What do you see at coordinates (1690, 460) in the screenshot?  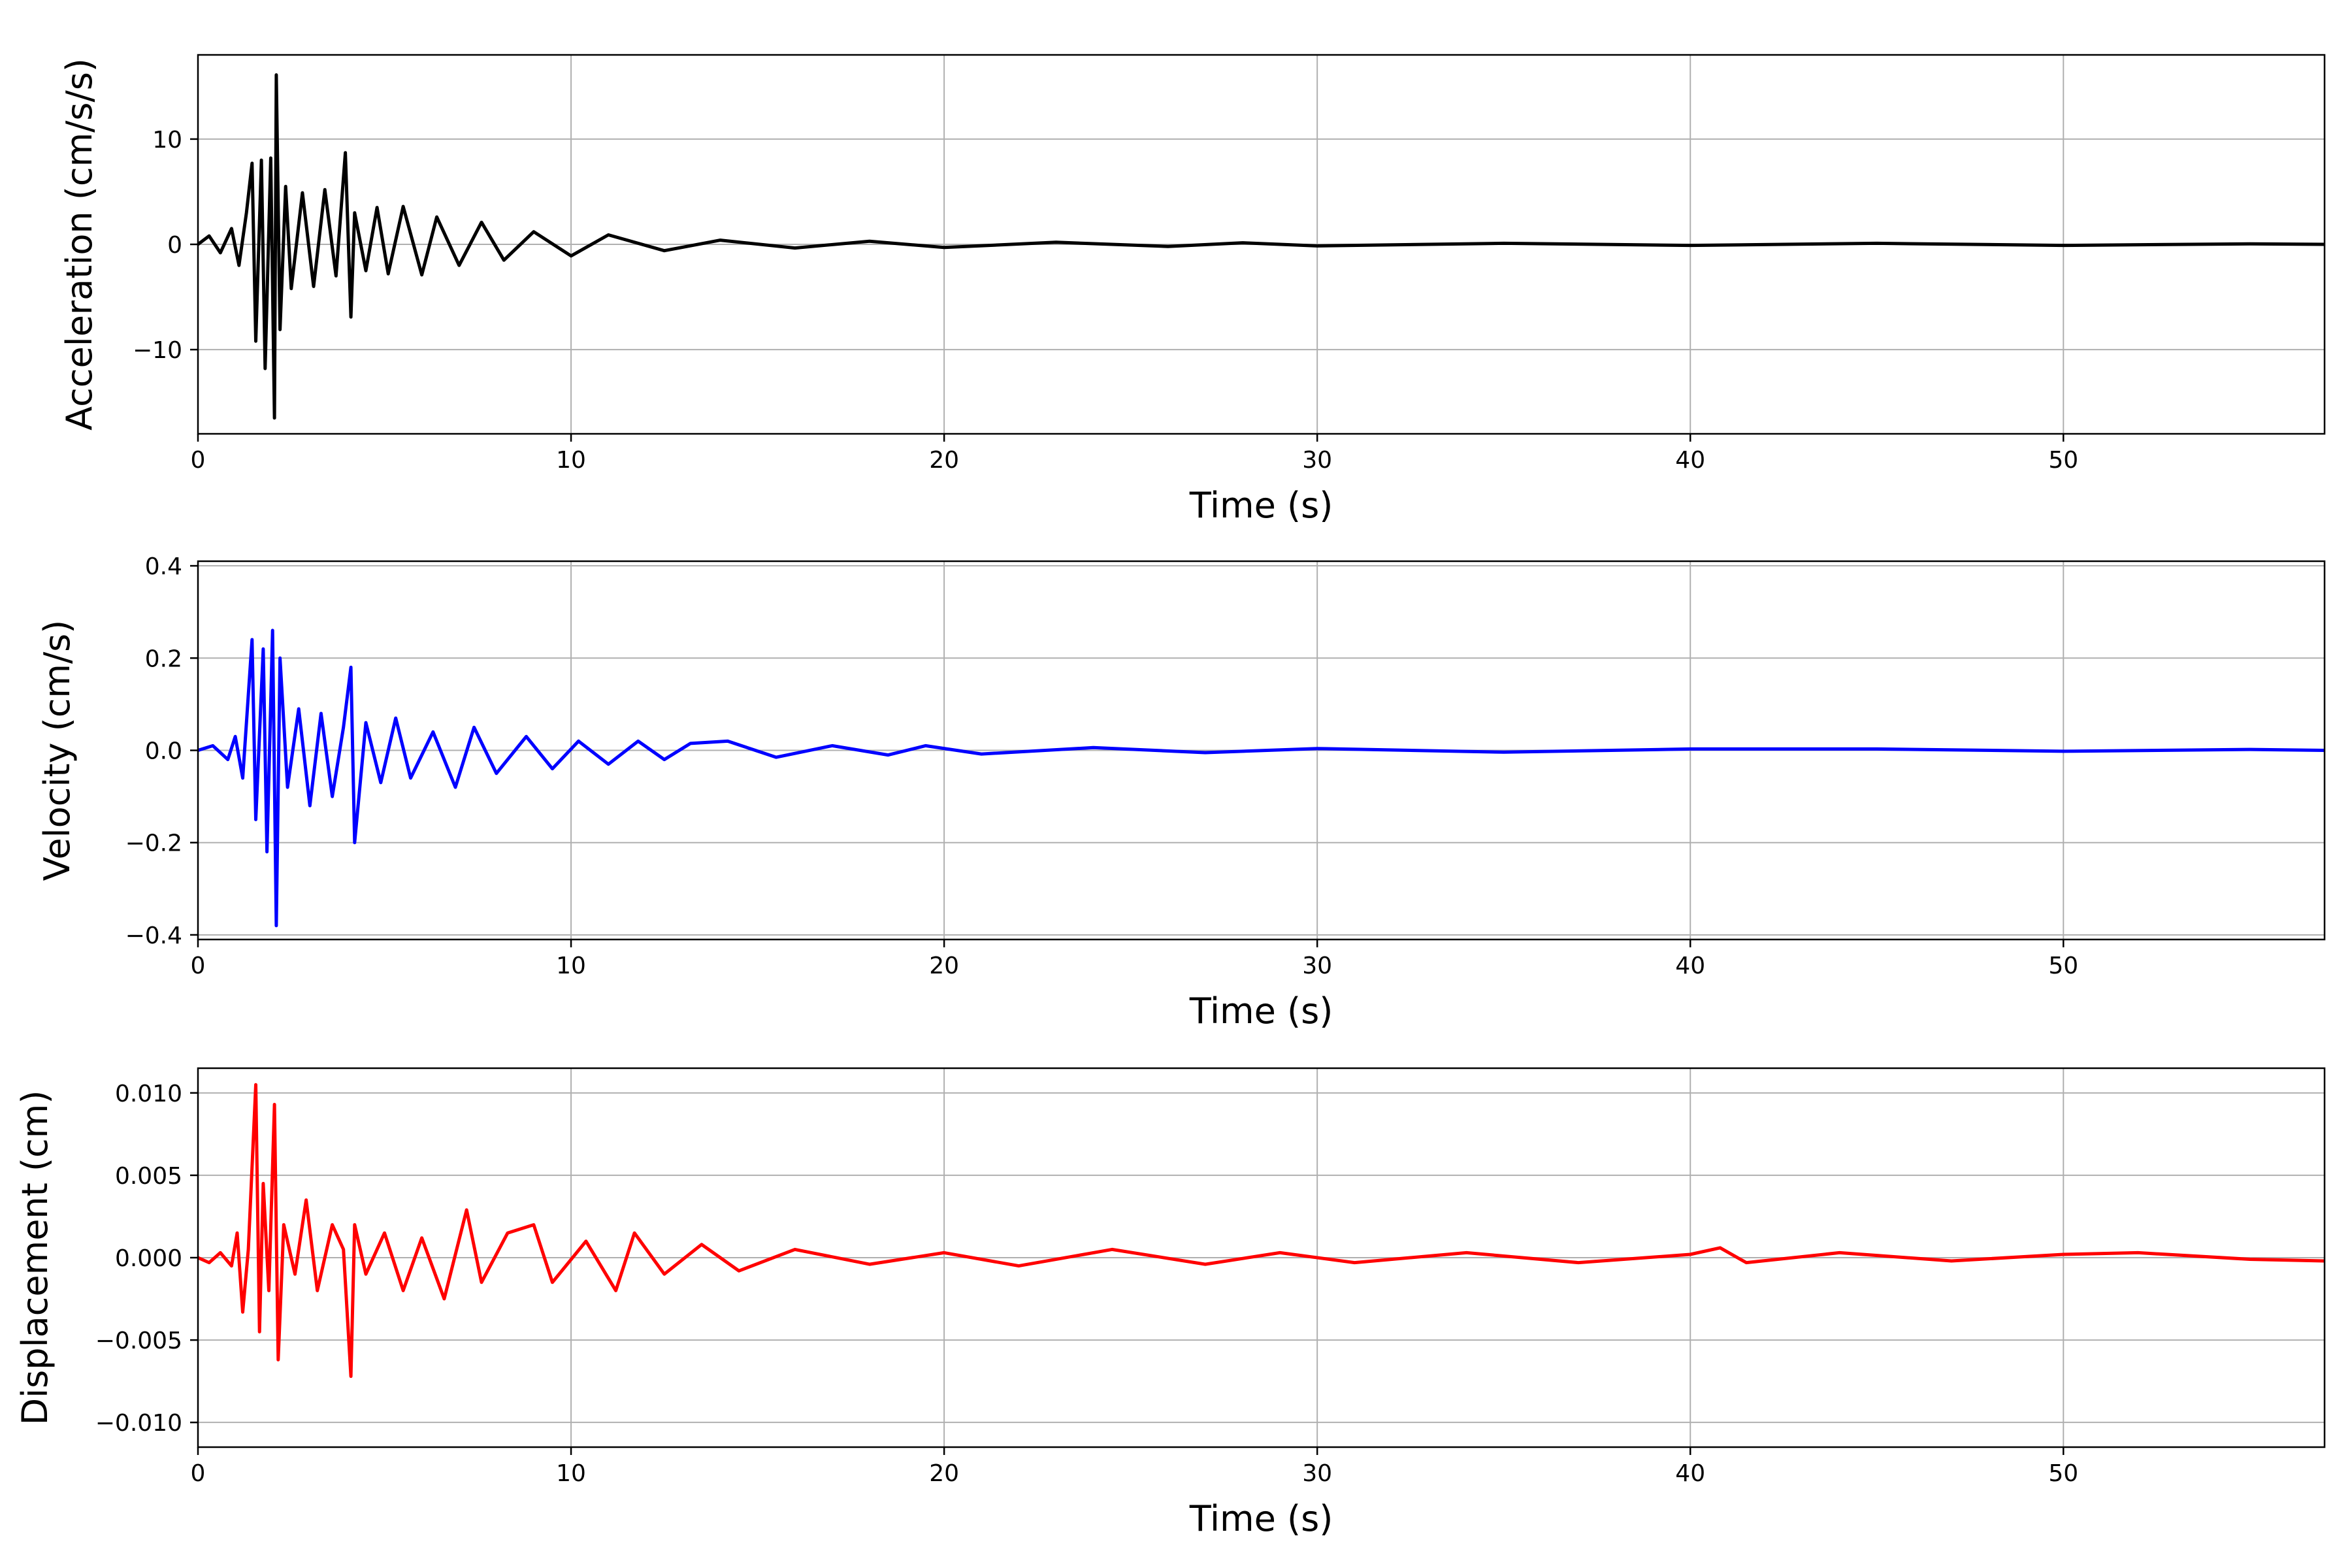 I see `acceleration-x-tick-label-4: 40` at bounding box center [1690, 460].